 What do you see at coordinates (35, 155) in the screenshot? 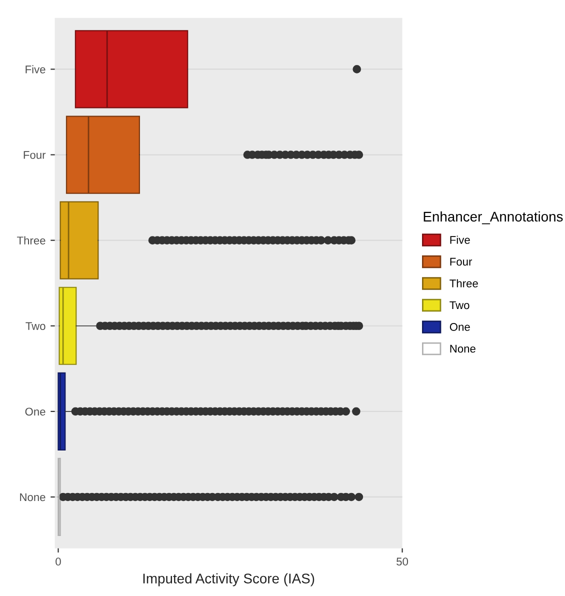
I see `y-tick-label: Four` at bounding box center [35, 155].